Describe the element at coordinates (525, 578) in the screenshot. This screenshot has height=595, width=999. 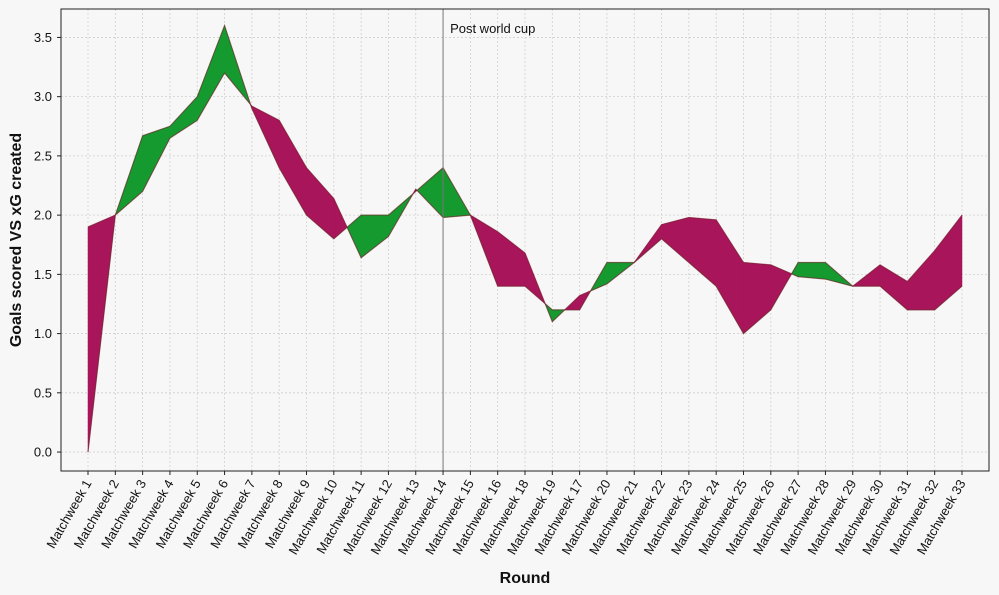
I see `x-axis-title: Round` at that location.